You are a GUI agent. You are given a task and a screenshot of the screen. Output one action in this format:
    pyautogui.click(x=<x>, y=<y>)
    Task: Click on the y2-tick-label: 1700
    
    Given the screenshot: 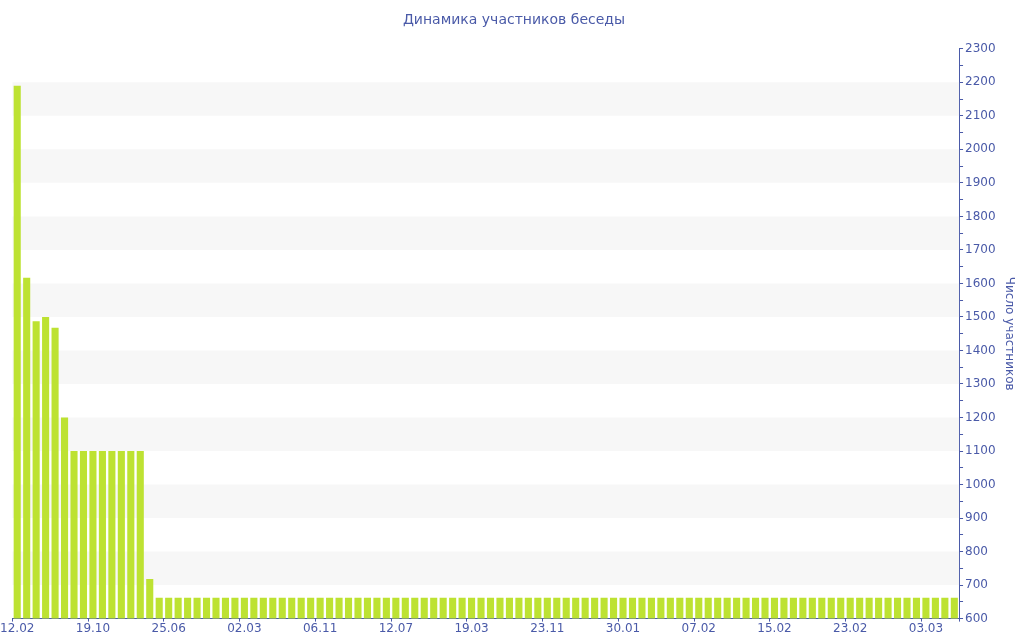 What is the action you would take?
    pyautogui.click(x=980, y=249)
    